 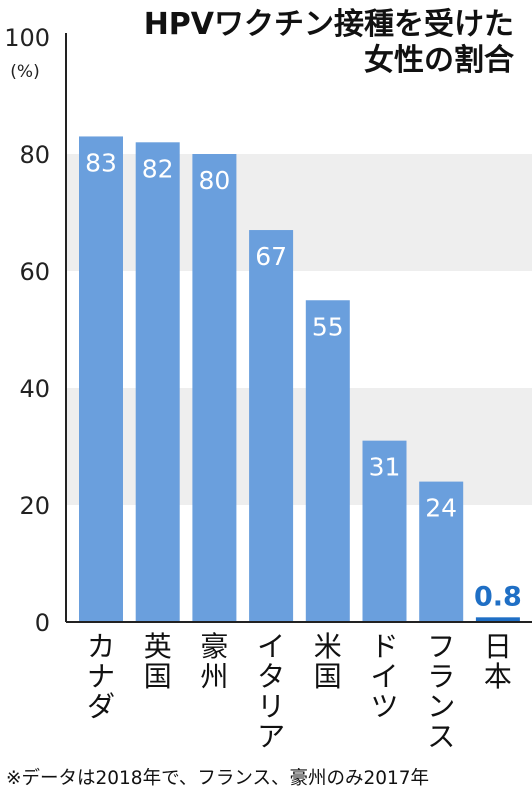 What do you see at coordinates (158, 661) in the screenshot?
I see `category-label: 英国` at bounding box center [158, 661].